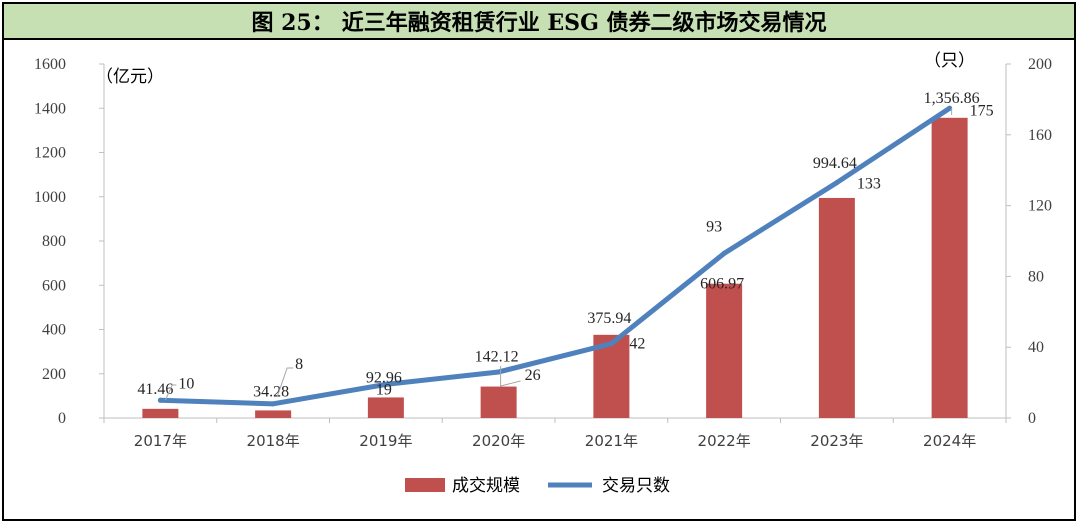  What do you see at coordinates (54, 374) in the screenshot?
I see `left-tick-label: 200` at bounding box center [54, 374].